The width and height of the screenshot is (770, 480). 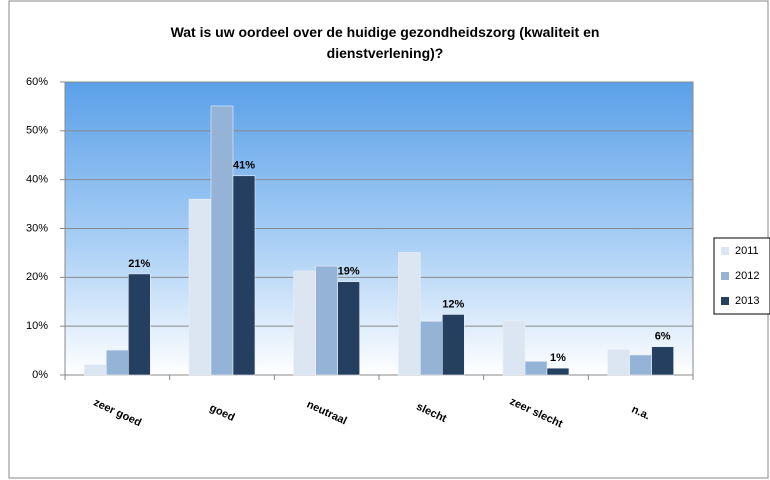 I want to click on data-label: 12%, so click(x=453, y=304).